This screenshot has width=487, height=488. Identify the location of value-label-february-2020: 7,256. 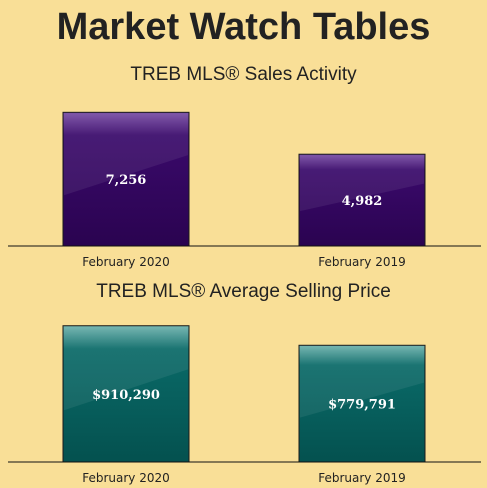
(126, 180).